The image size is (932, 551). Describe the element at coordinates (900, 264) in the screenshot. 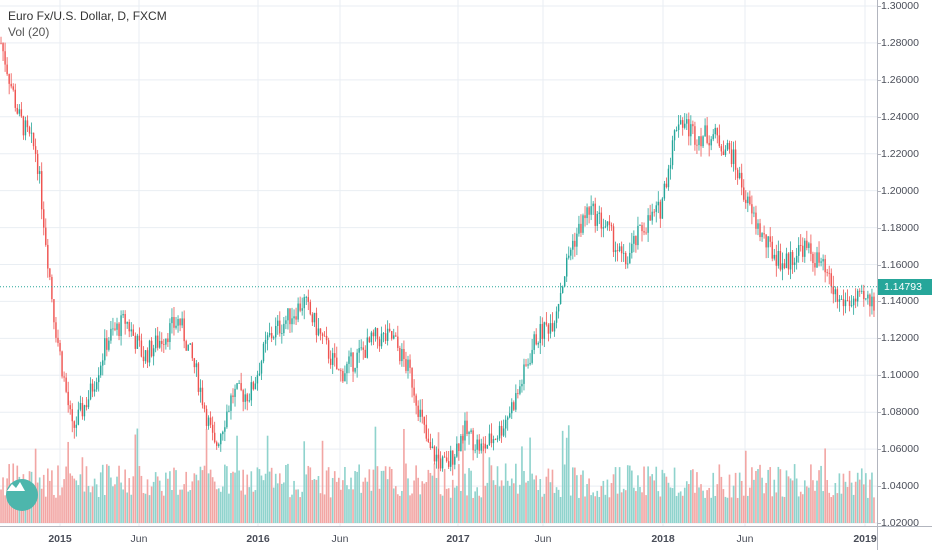

I see `price-tick-label: 1.16000` at that location.